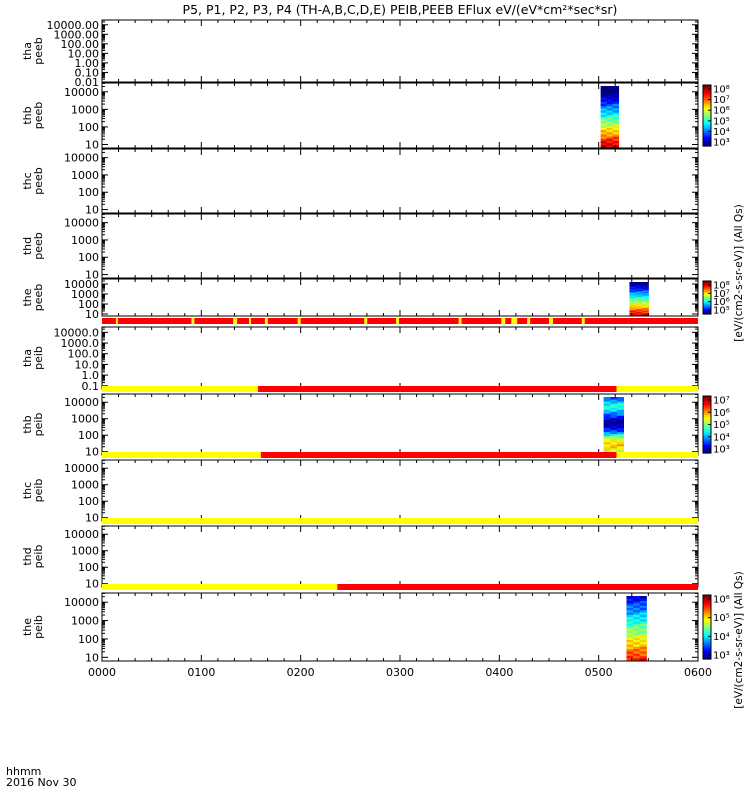  What do you see at coordinates (636, 628) in the screenshot?
I see `spectrogram-data` at bounding box center [636, 628].